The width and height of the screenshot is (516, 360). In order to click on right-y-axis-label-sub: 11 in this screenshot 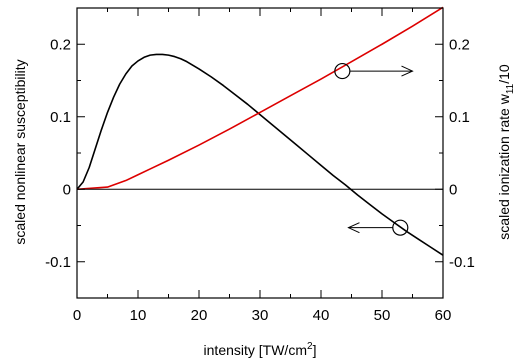, I will do `click(510, 88)`.